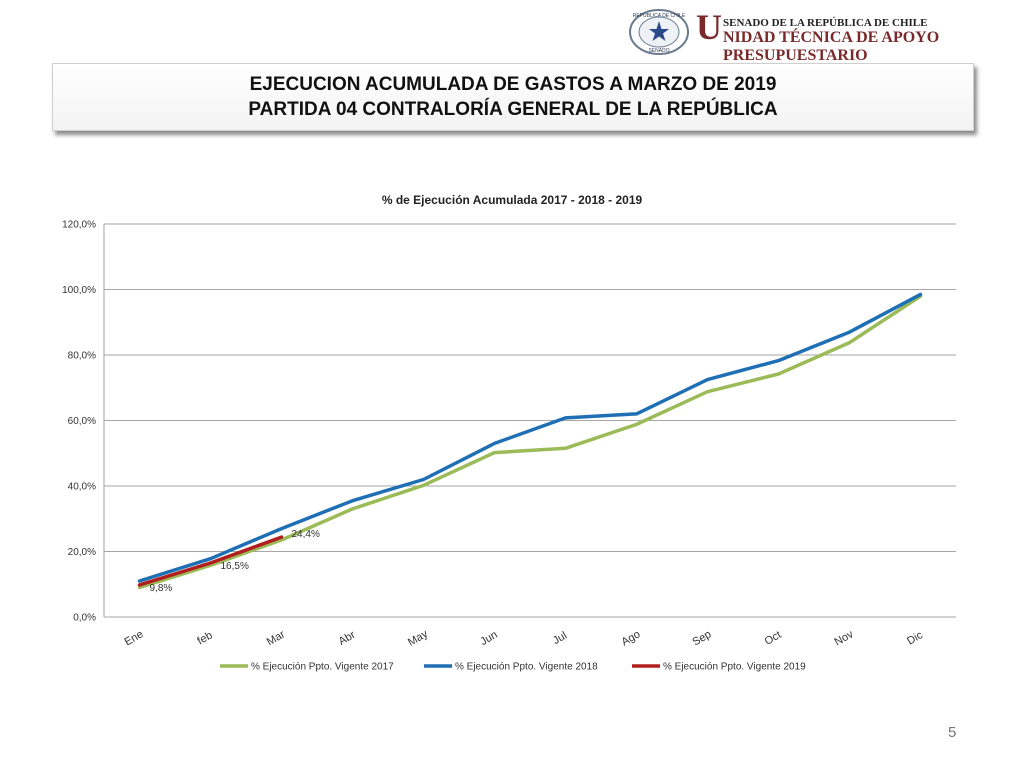 This screenshot has height=768, width=1024. I want to click on series-line, so click(210, 561).